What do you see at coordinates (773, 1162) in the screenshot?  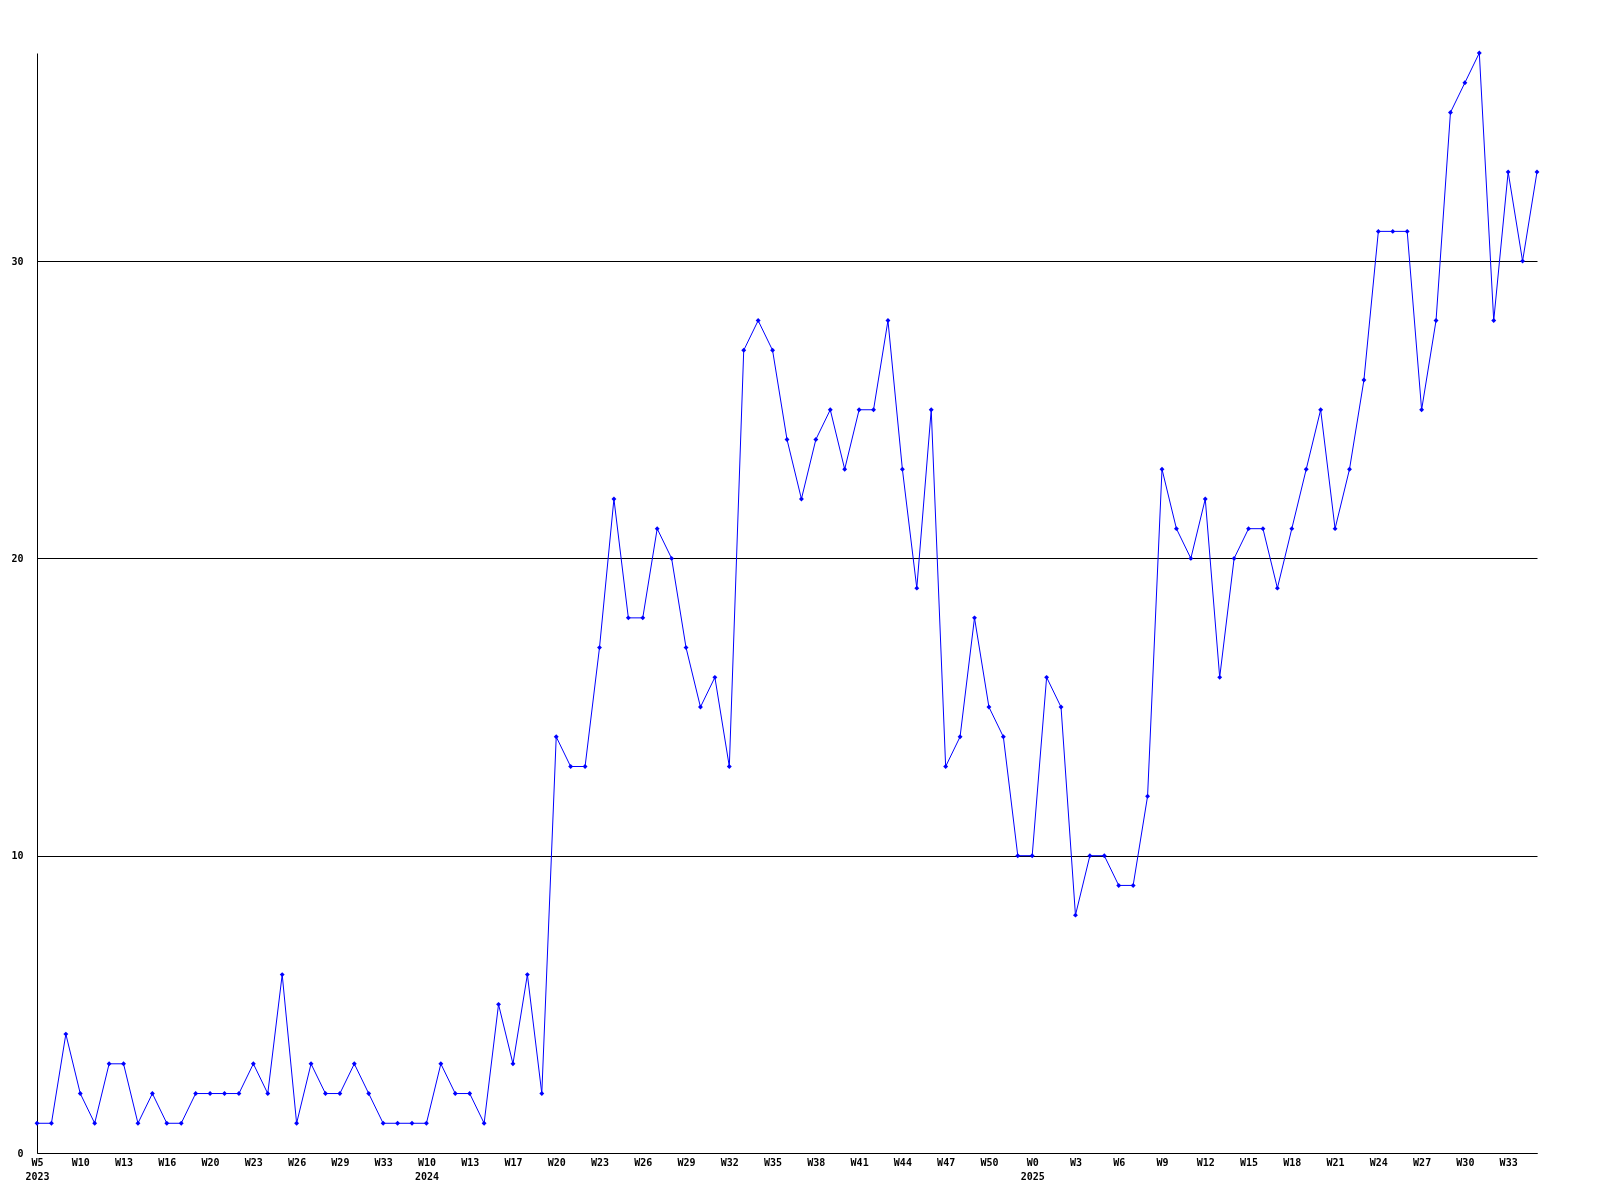 I see `x-tick-label: W35` at bounding box center [773, 1162].